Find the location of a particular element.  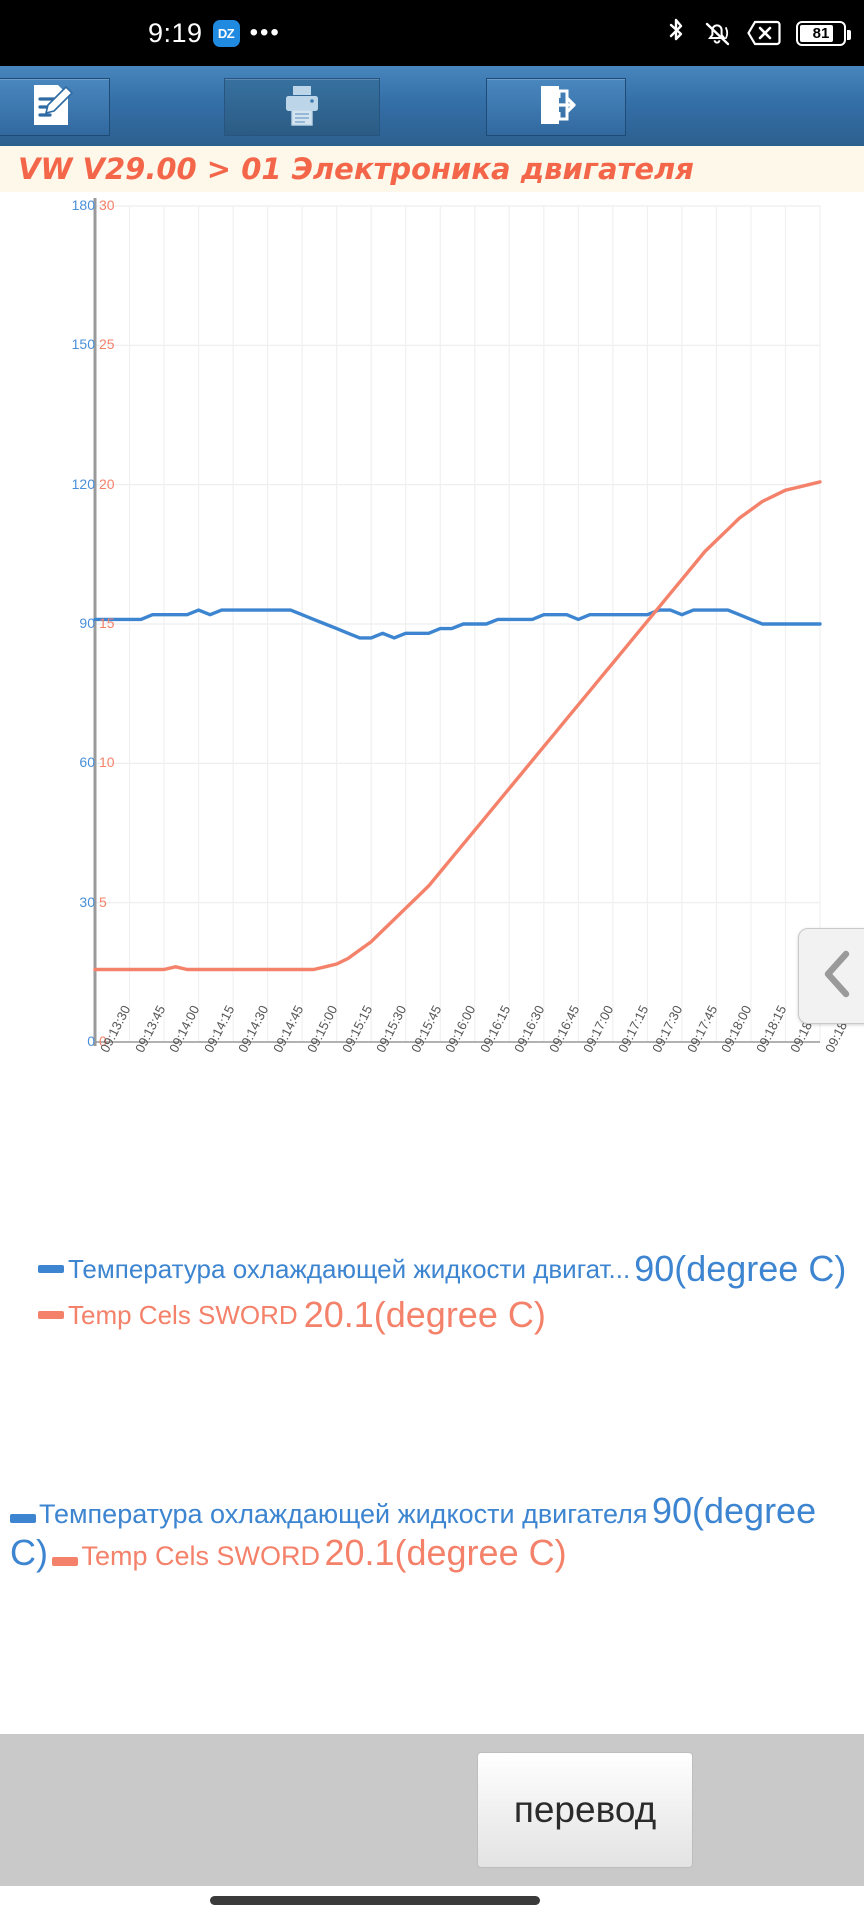

legend-value-series1-block: 90(degree C) is located at coordinates (413, 1532).